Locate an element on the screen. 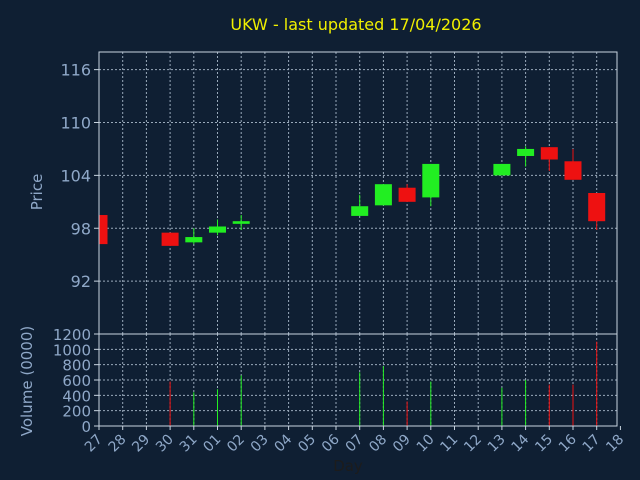 The image size is (640, 480). x-tick-label: 11 is located at coordinates (449, 444).